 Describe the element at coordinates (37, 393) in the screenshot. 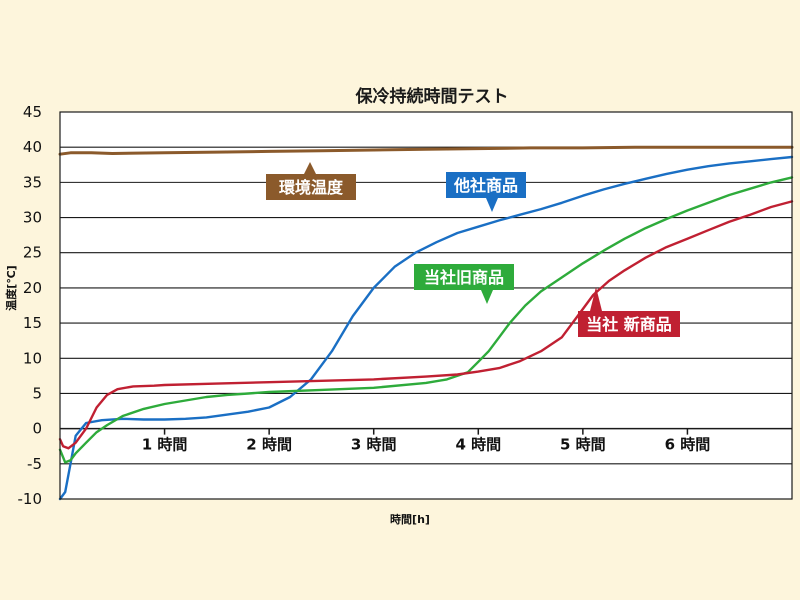

I see `y-tick-label: 5` at that location.